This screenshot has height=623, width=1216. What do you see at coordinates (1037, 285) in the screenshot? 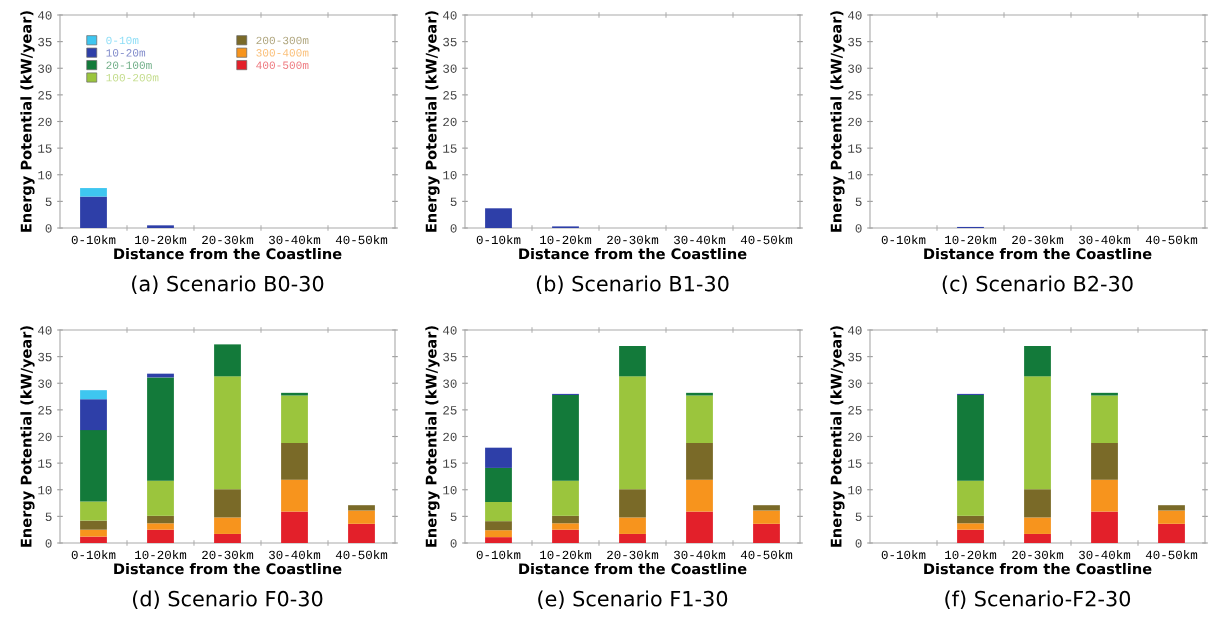
I see `text: (c) Scenario B2-30` at bounding box center [1037, 285].